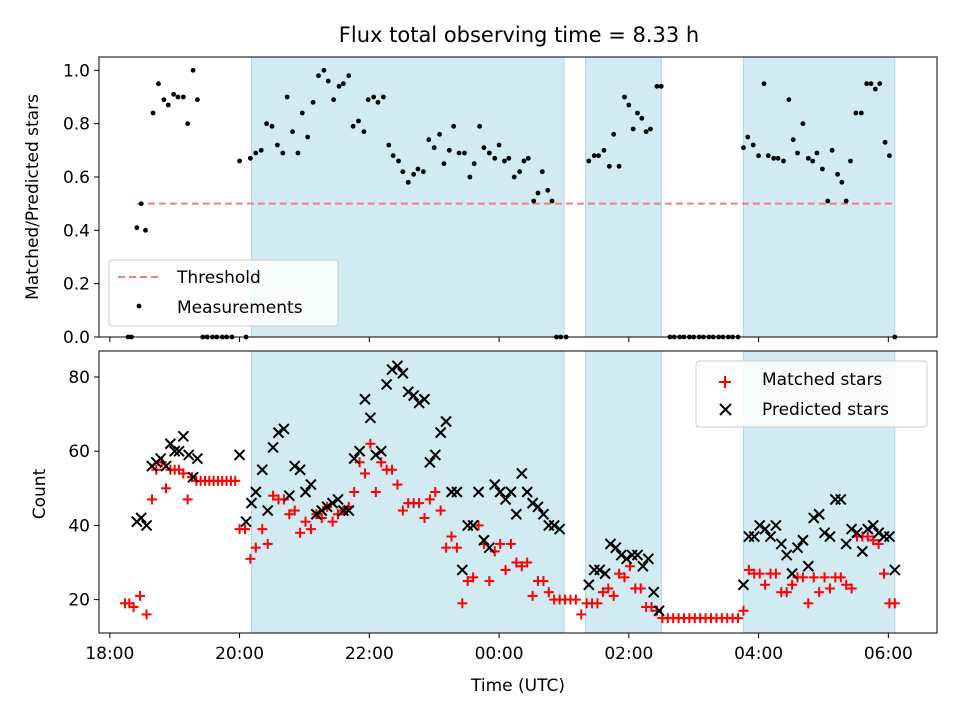 The image size is (960, 720). Describe the element at coordinates (218, 278) in the screenshot. I see `legend-threshold-label: Threshold` at that location.